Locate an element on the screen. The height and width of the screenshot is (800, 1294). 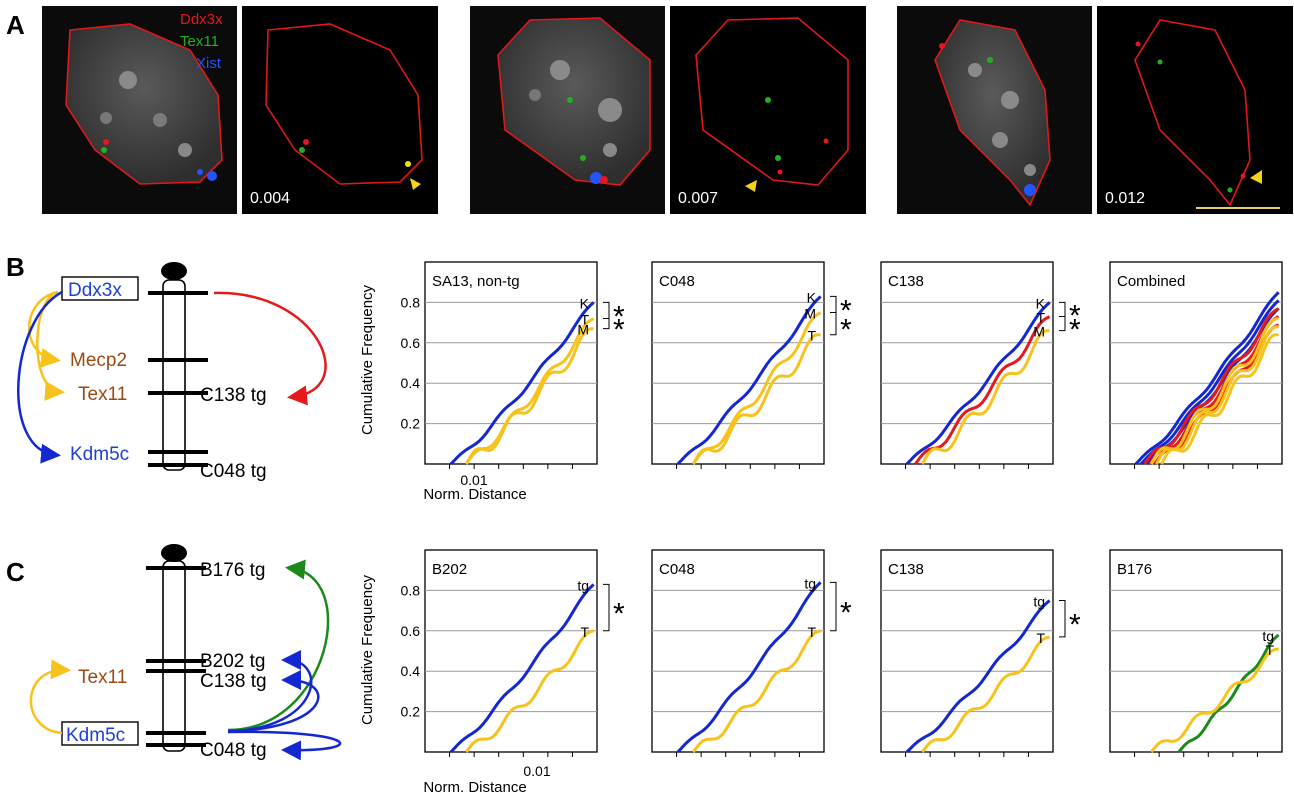
micrograph-1-probes: 0.004 is located at coordinates (340, 110).